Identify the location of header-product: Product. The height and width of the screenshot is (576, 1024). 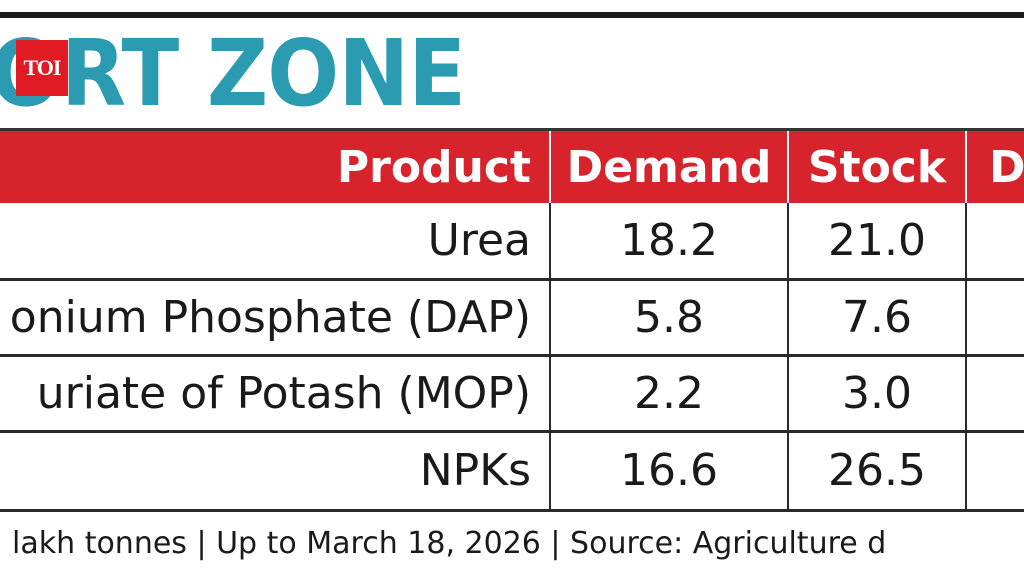
(275, 167).